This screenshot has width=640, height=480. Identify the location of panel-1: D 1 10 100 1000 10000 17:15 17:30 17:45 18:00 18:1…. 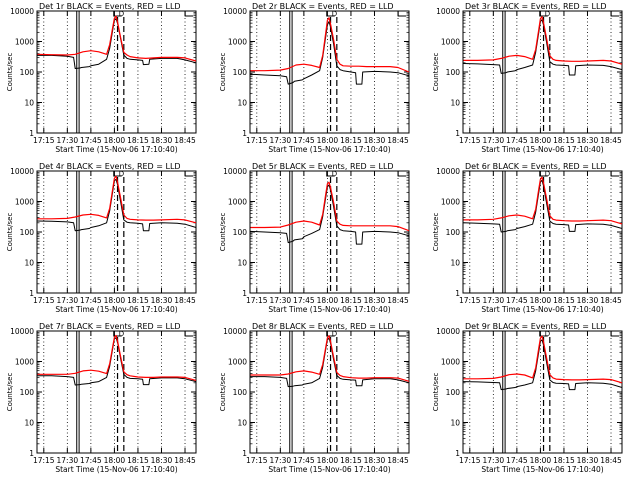
(101, 78).